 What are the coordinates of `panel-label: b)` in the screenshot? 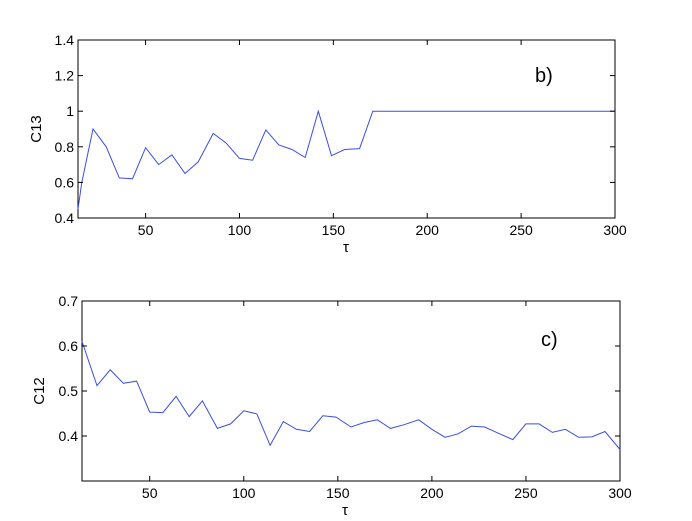 It's located at (544, 76).